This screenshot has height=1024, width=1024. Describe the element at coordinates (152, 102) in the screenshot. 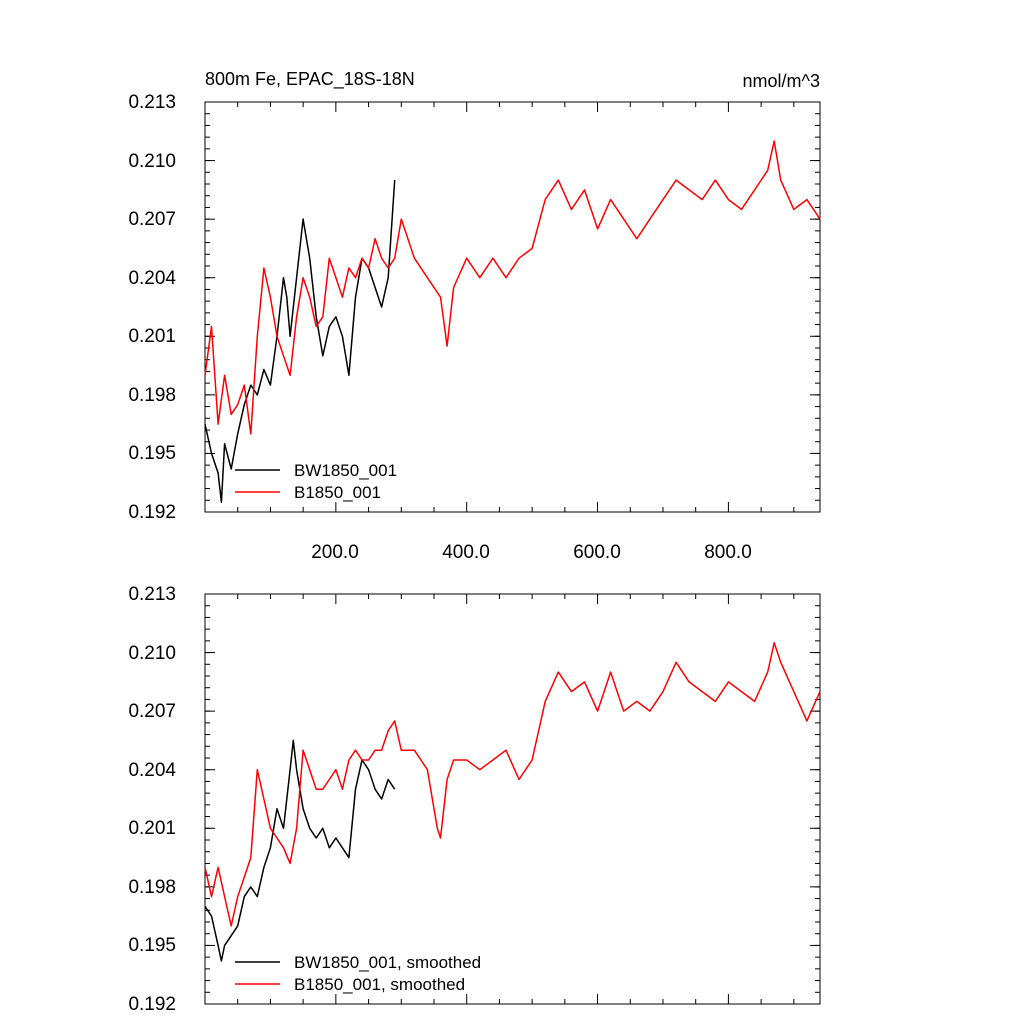

I see `top-y-tick-label: 0.213` at that location.